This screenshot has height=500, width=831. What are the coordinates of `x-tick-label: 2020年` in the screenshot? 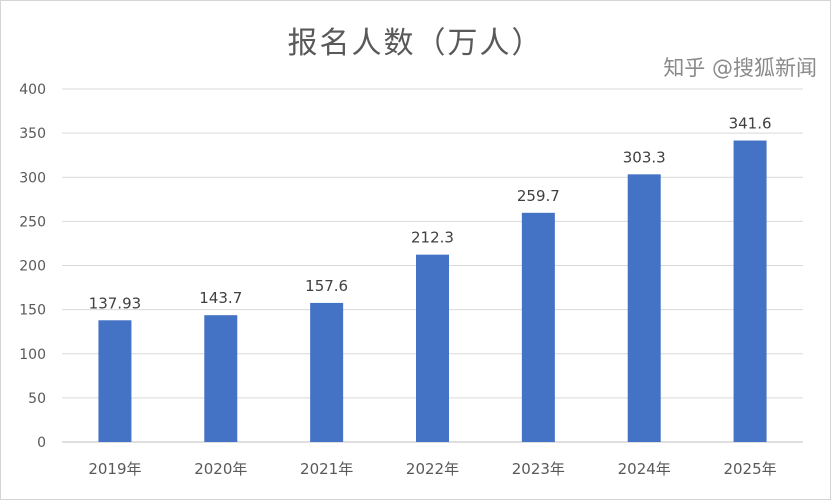 It's located at (220, 469).